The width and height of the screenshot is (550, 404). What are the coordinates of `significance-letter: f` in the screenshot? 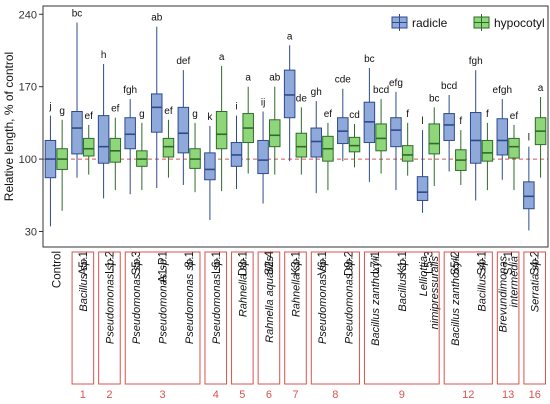 It's located at (487, 114).